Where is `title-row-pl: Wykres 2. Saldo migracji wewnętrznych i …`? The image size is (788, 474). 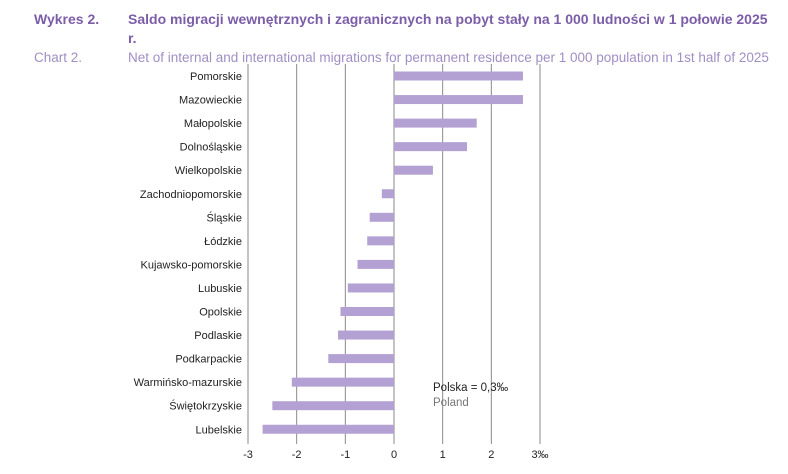 title-row-pl: Wykres 2. Saldo migracji wewnętrznych i … is located at coordinates (404, 29).